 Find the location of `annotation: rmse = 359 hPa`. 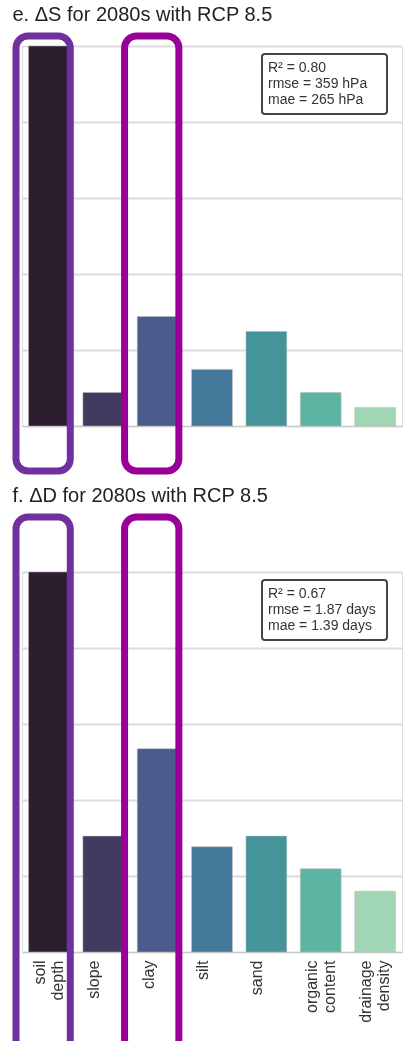

annotation: rmse = 359 hPa is located at coordinates (318, 83).